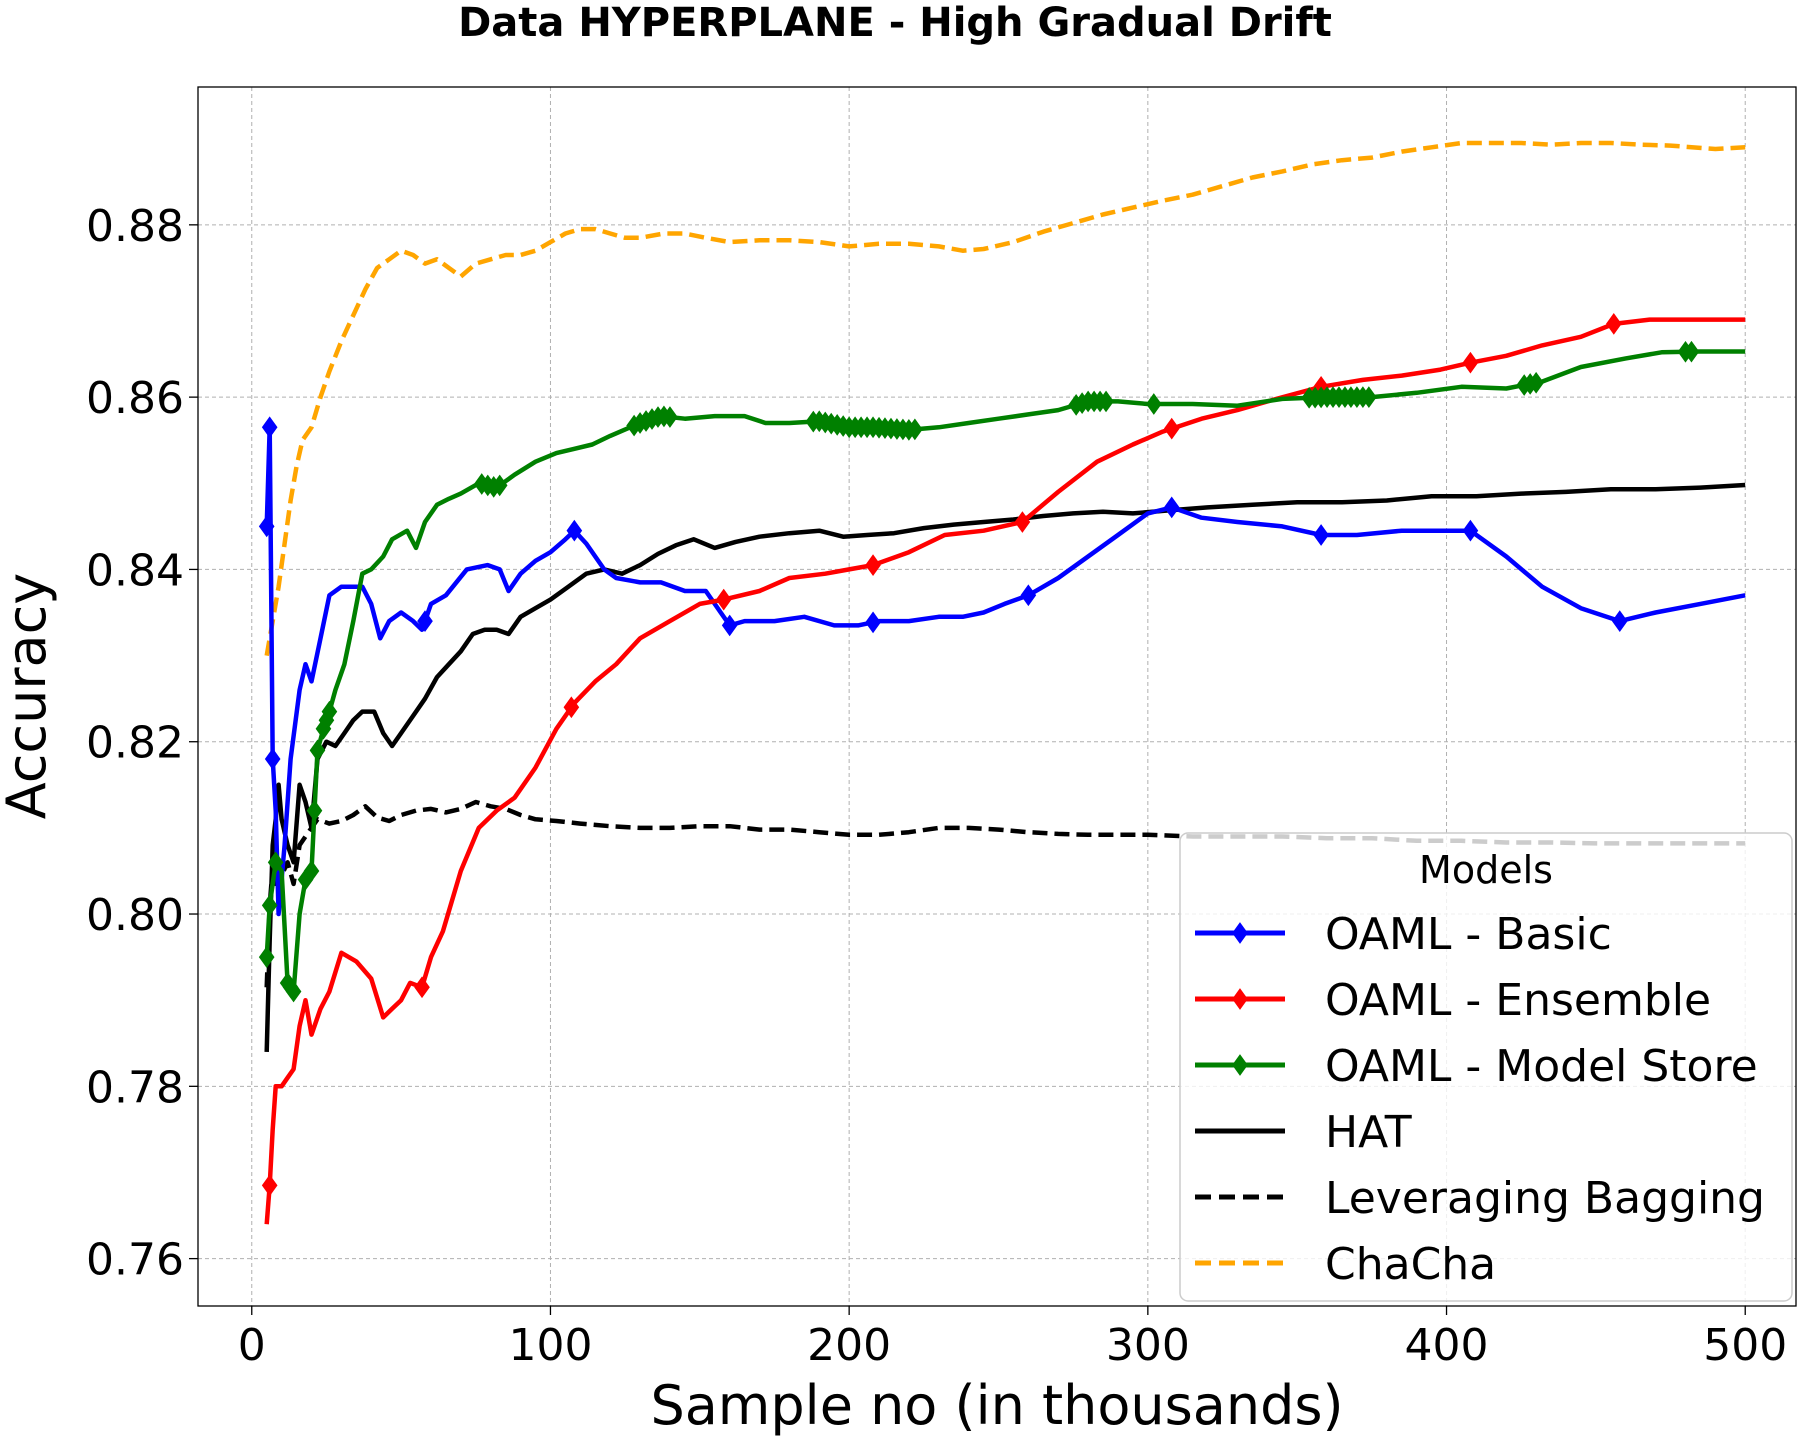 This screenshot has width=1800, height=1440. Describe the element at coordinates (135, 743) in the screenshot. I see `y-tick-label: 0.82` at that location.